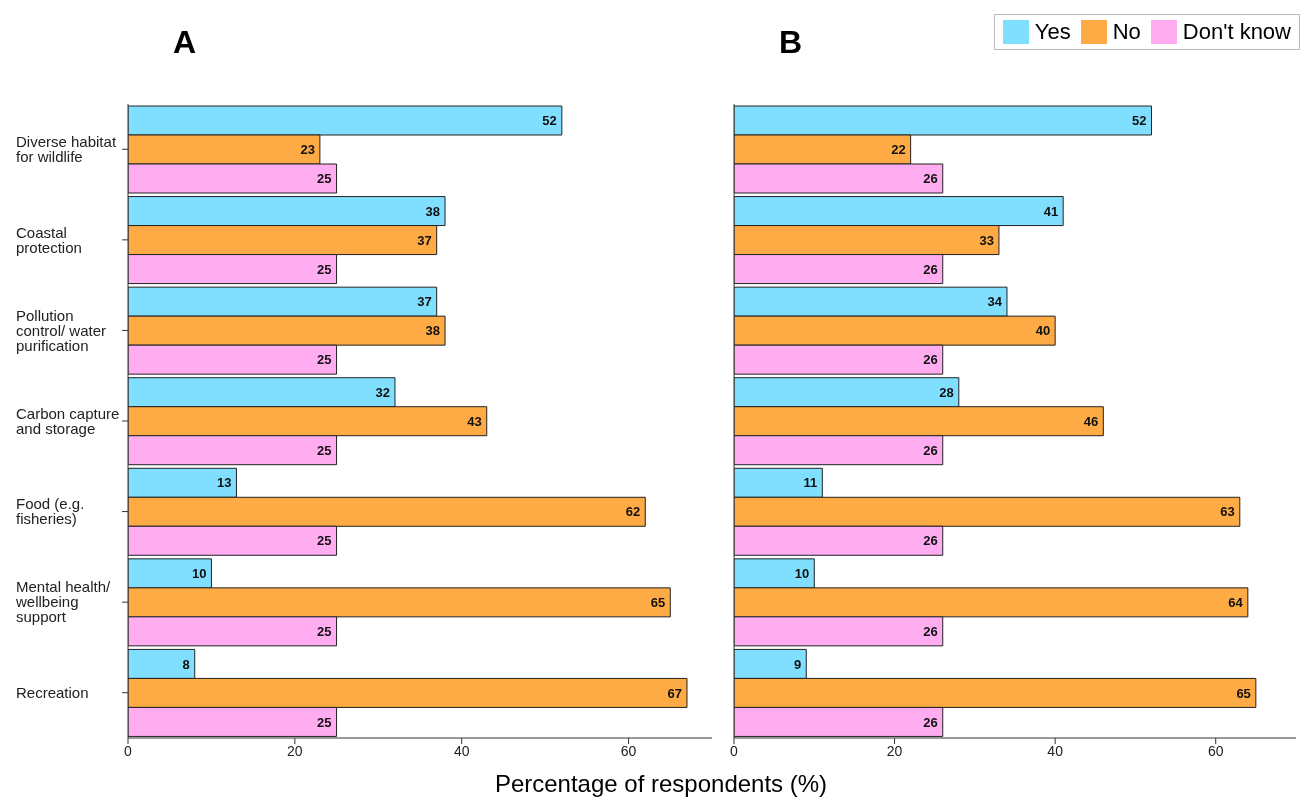 The width and height of the screenshot is (1306, 807). Describe the element at coordinates (661, 784) in the screenshot. I see `x-axis-title: Percentage of respondents (%)` at that location.